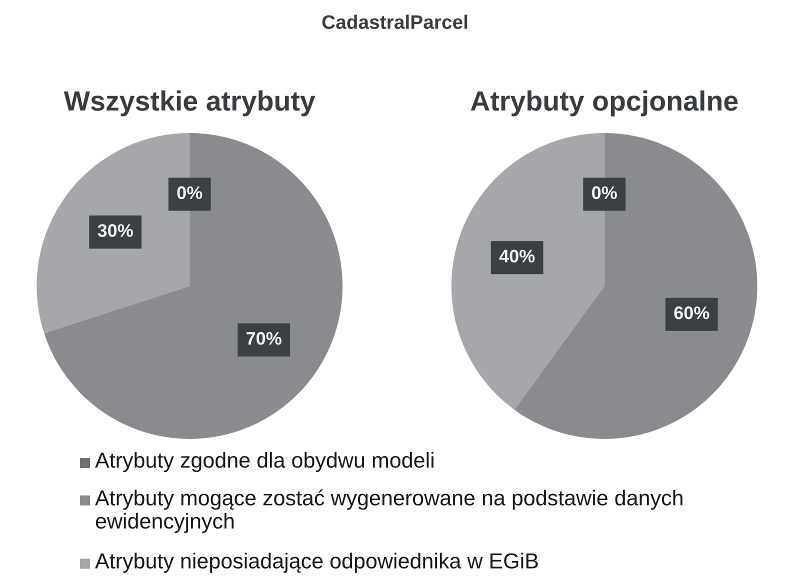 This screenshot has width=790, height=588. Describe the element at coordinates (604, 103) in the screenshot. I see `chart-subtitle: Atrybuty opcjonalne` at that location.